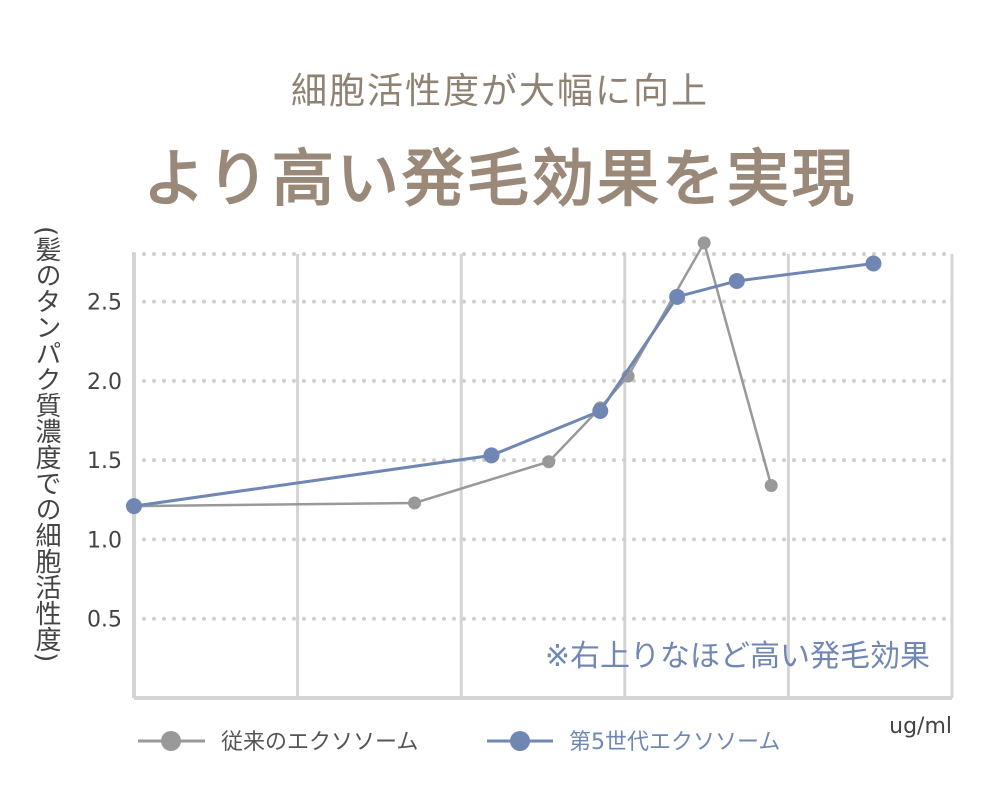  I want to click on chart-legend: 従来のエクソソーム 第5世代エクソソーム, so click(459, 742).